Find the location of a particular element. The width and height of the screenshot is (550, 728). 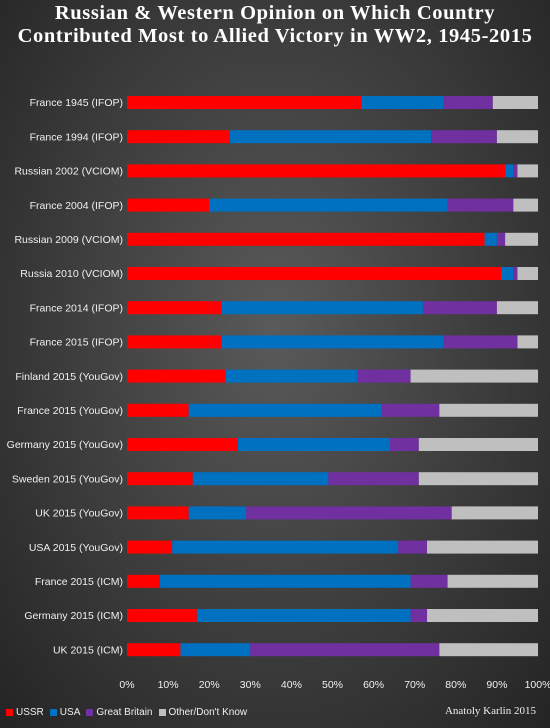

bar-usa-russian-2002-vciom is located at coordinates (509, 171).